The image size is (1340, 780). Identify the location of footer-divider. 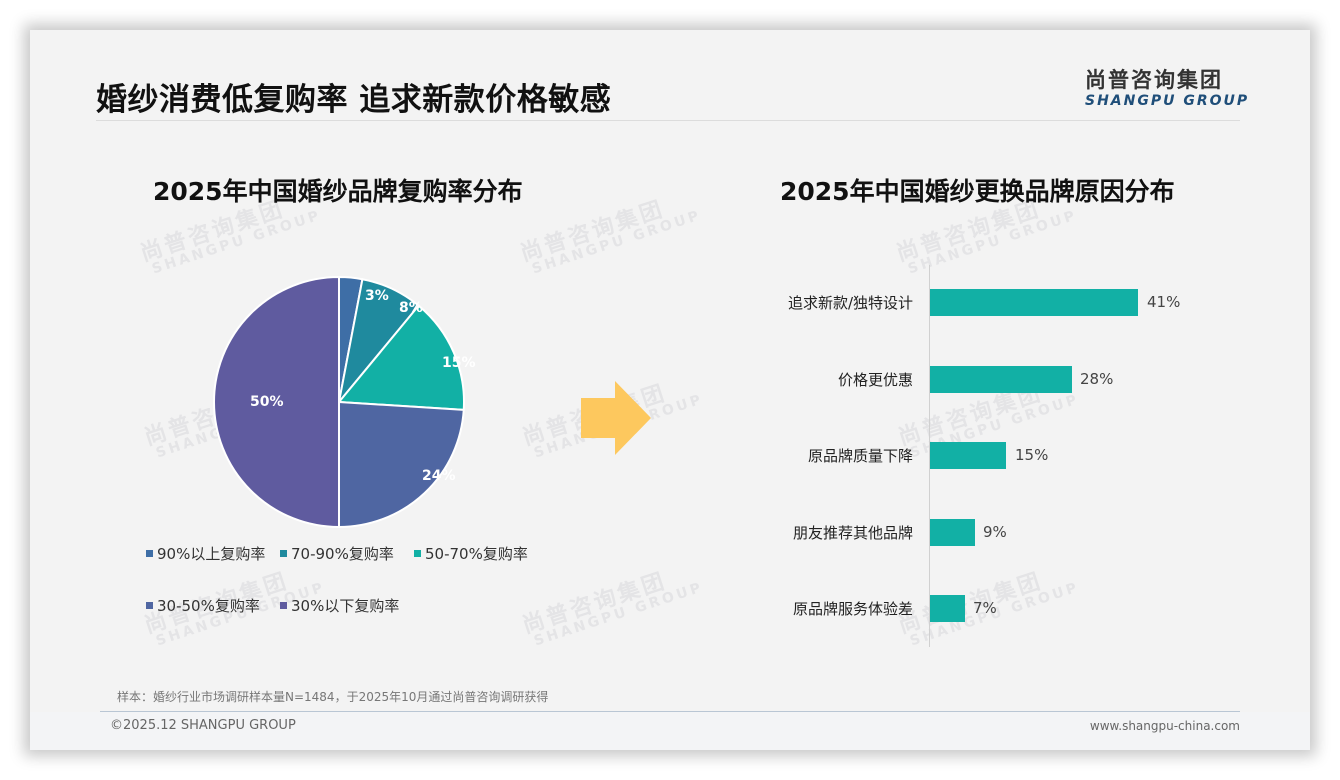
(670, 711).